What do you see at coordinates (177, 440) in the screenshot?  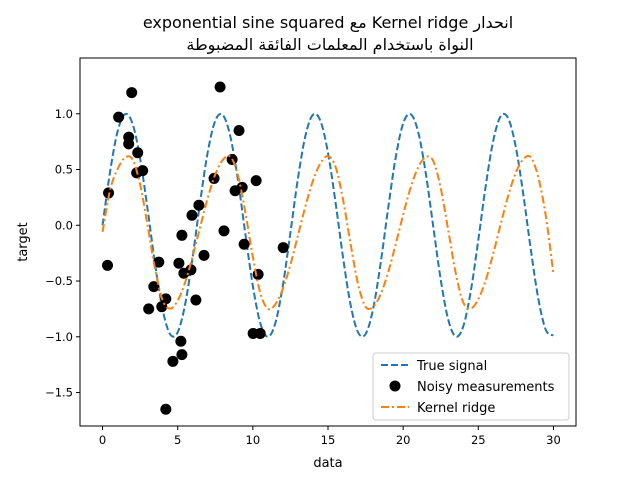 I see `x-tick-label: 5` at bounding box center [177, 440].